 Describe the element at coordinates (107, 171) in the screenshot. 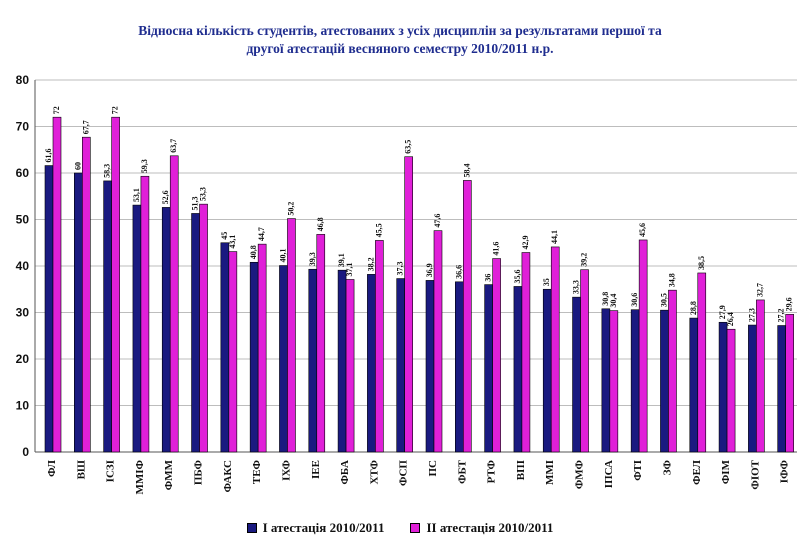

I see `data-label: 58,3` at that location.